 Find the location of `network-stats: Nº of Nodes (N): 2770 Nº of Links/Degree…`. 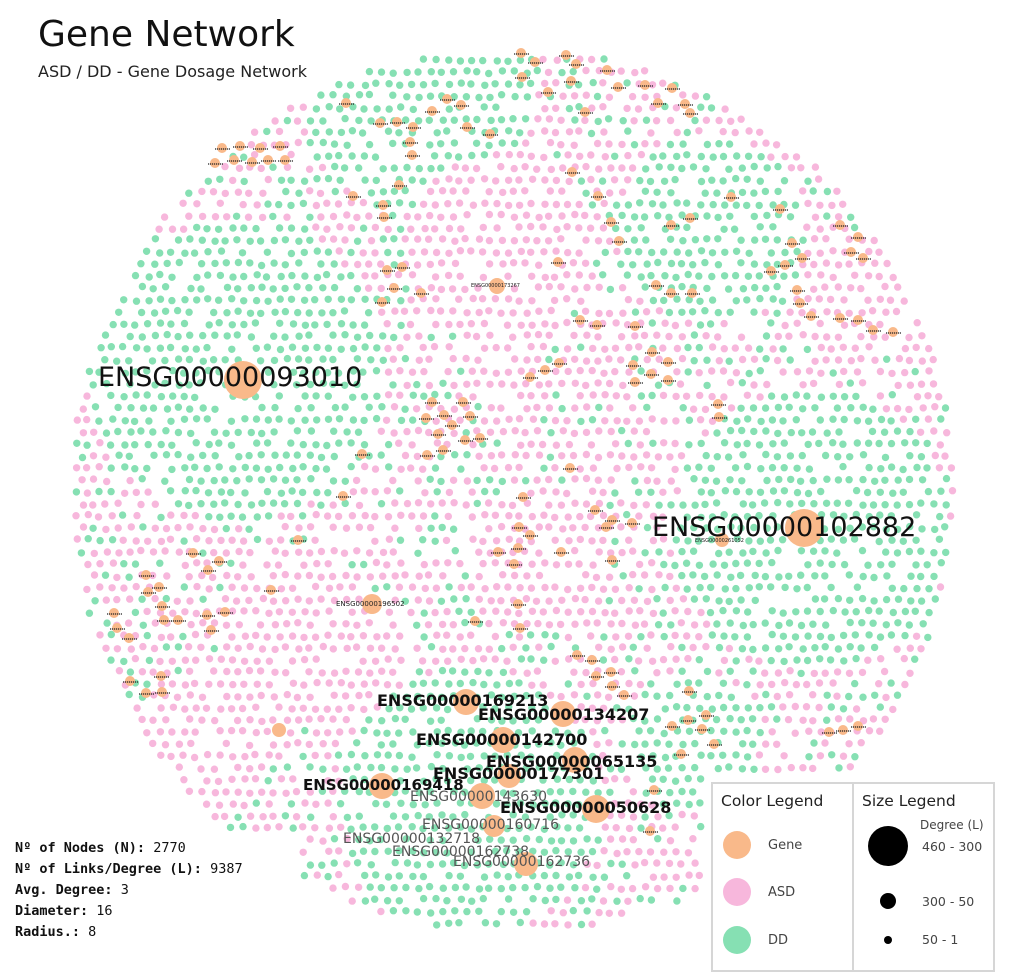

network-stats: Nº of Nodes (N): 2770 Nº of Links/Degree… is located at coordinates (129, 890).